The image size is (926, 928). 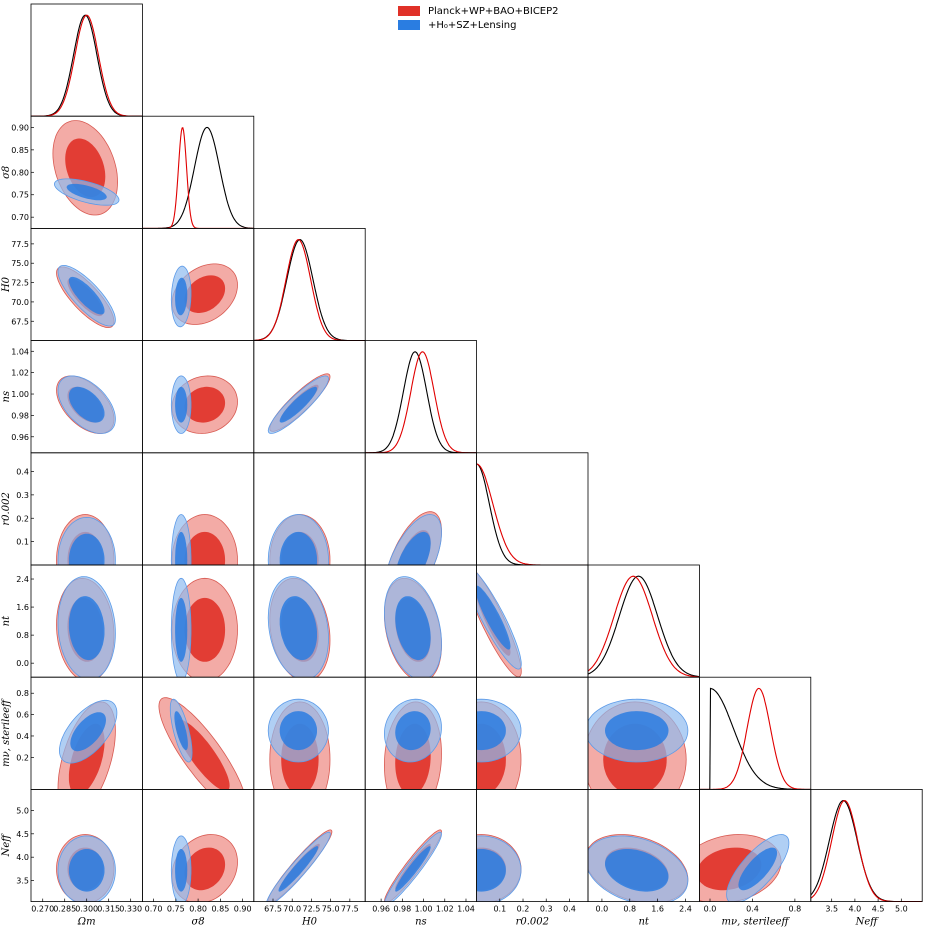 I want to click on y-tick-label: 70.0, so click(x=20, y=302).